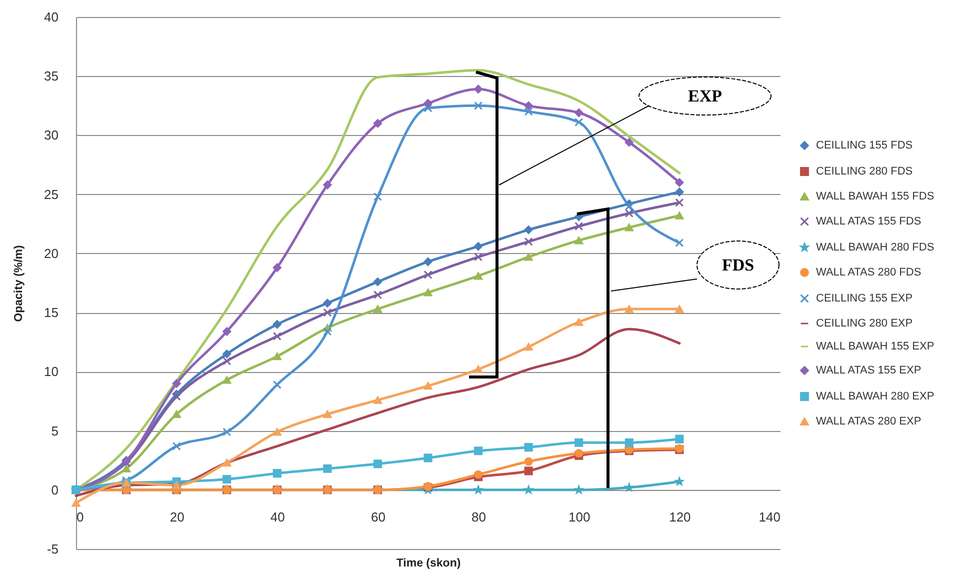 This screenshot has width=965, height=574. Describe the element at coordinates (875, 346) in the screenshot. I see `legend-label: WALL BAWAH 155 EXP` at that location.